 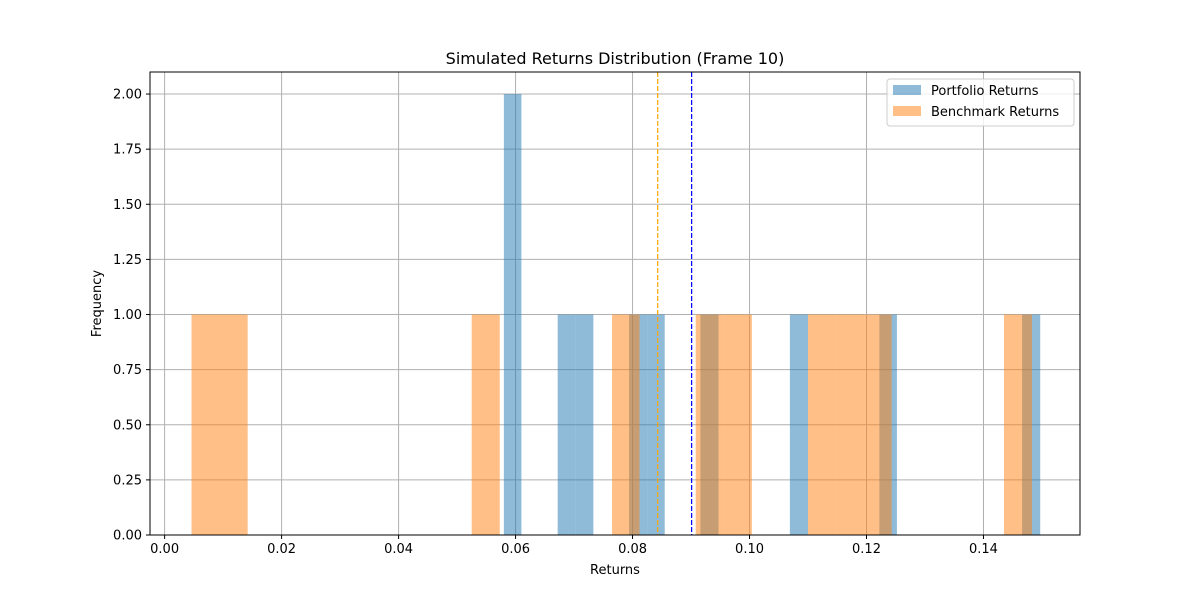 What do you see at coordinates (164, 549) in the screenshot?
I see `x-tick-label: 0.00` at bounding box center [164, 549].